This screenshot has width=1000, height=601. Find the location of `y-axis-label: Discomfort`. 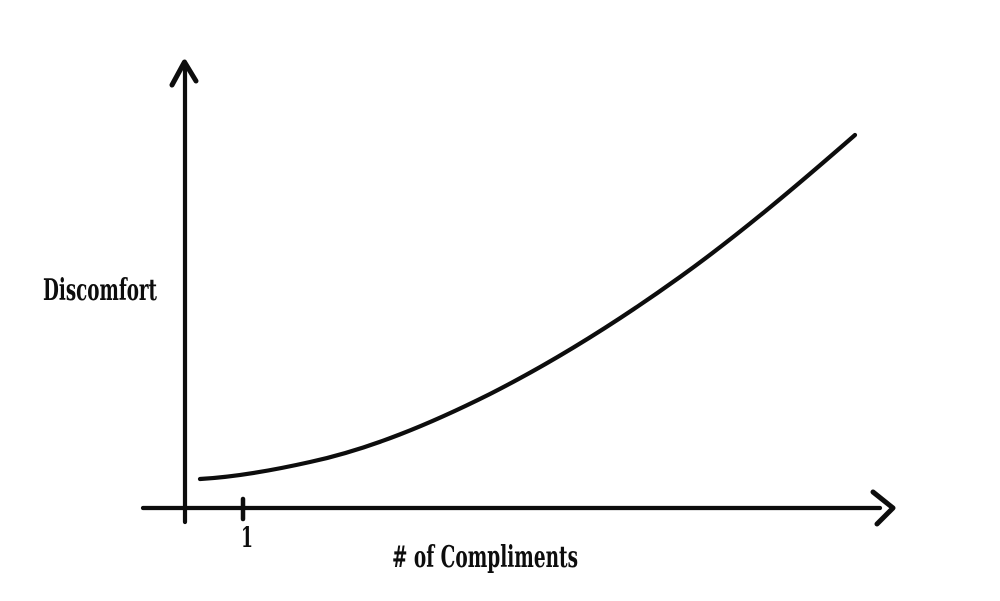

y-axis-label: Discomfort is located at coordinates (100, 290).